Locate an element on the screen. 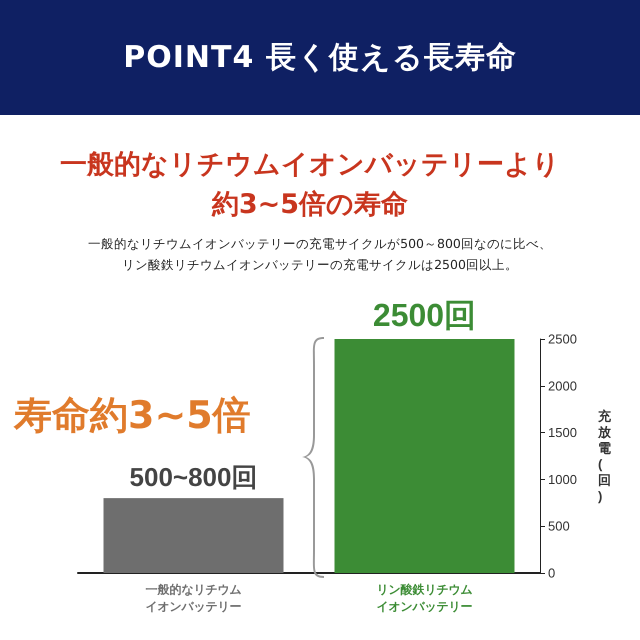 This screenshot has height=640, width=640. y-tick-label: 2000 is located at coordinates (562, 386).